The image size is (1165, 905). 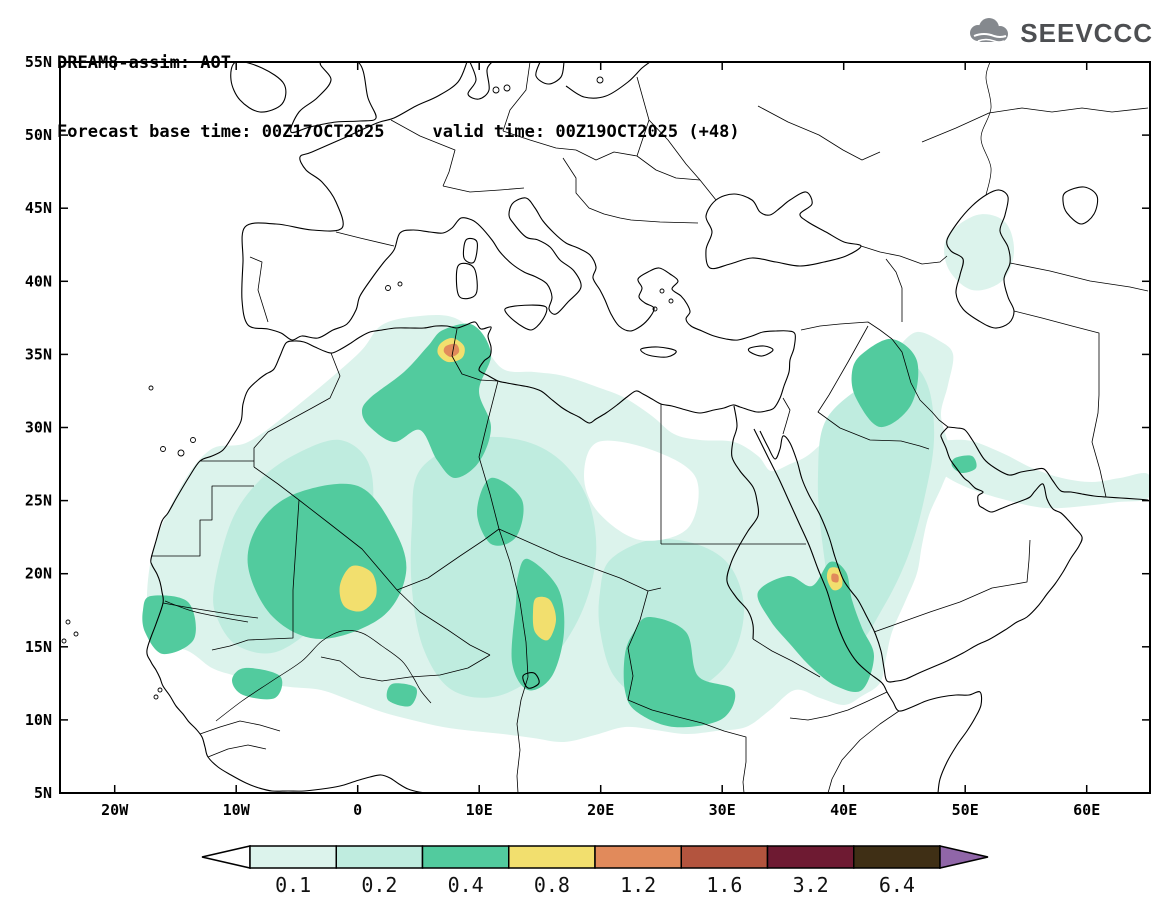 What do you see at coordinates (38, 208) in the screenshot?
I see `lat-tick-label: 45N` at bounding box center [38, 208].